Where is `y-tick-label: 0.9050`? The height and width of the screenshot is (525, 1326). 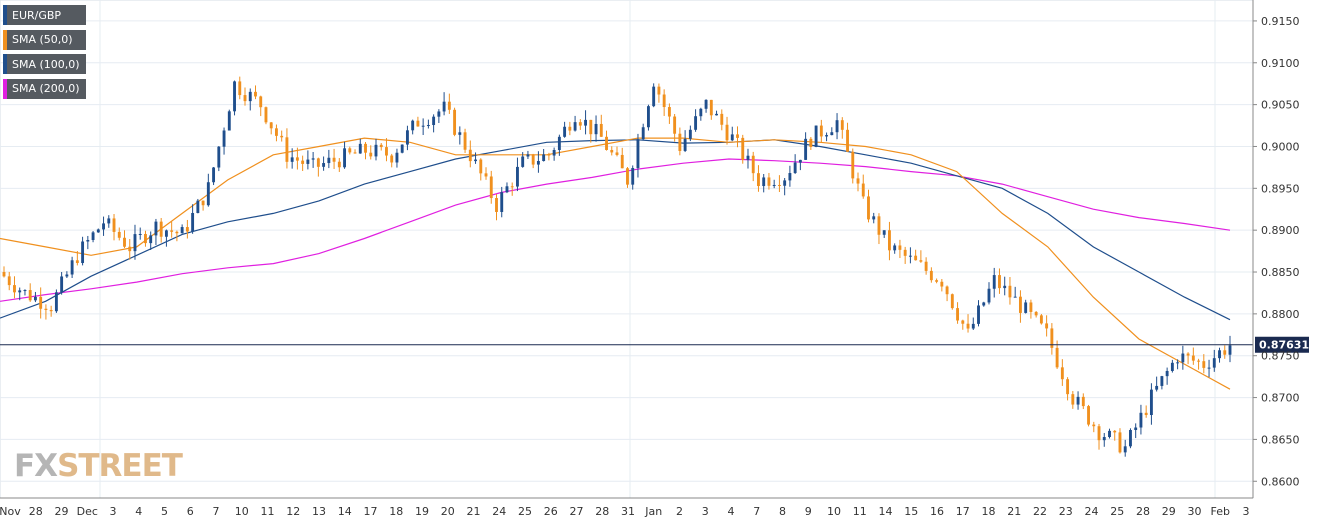 y-tick-label: 0.9050 is located at coordinates (1280, 105).